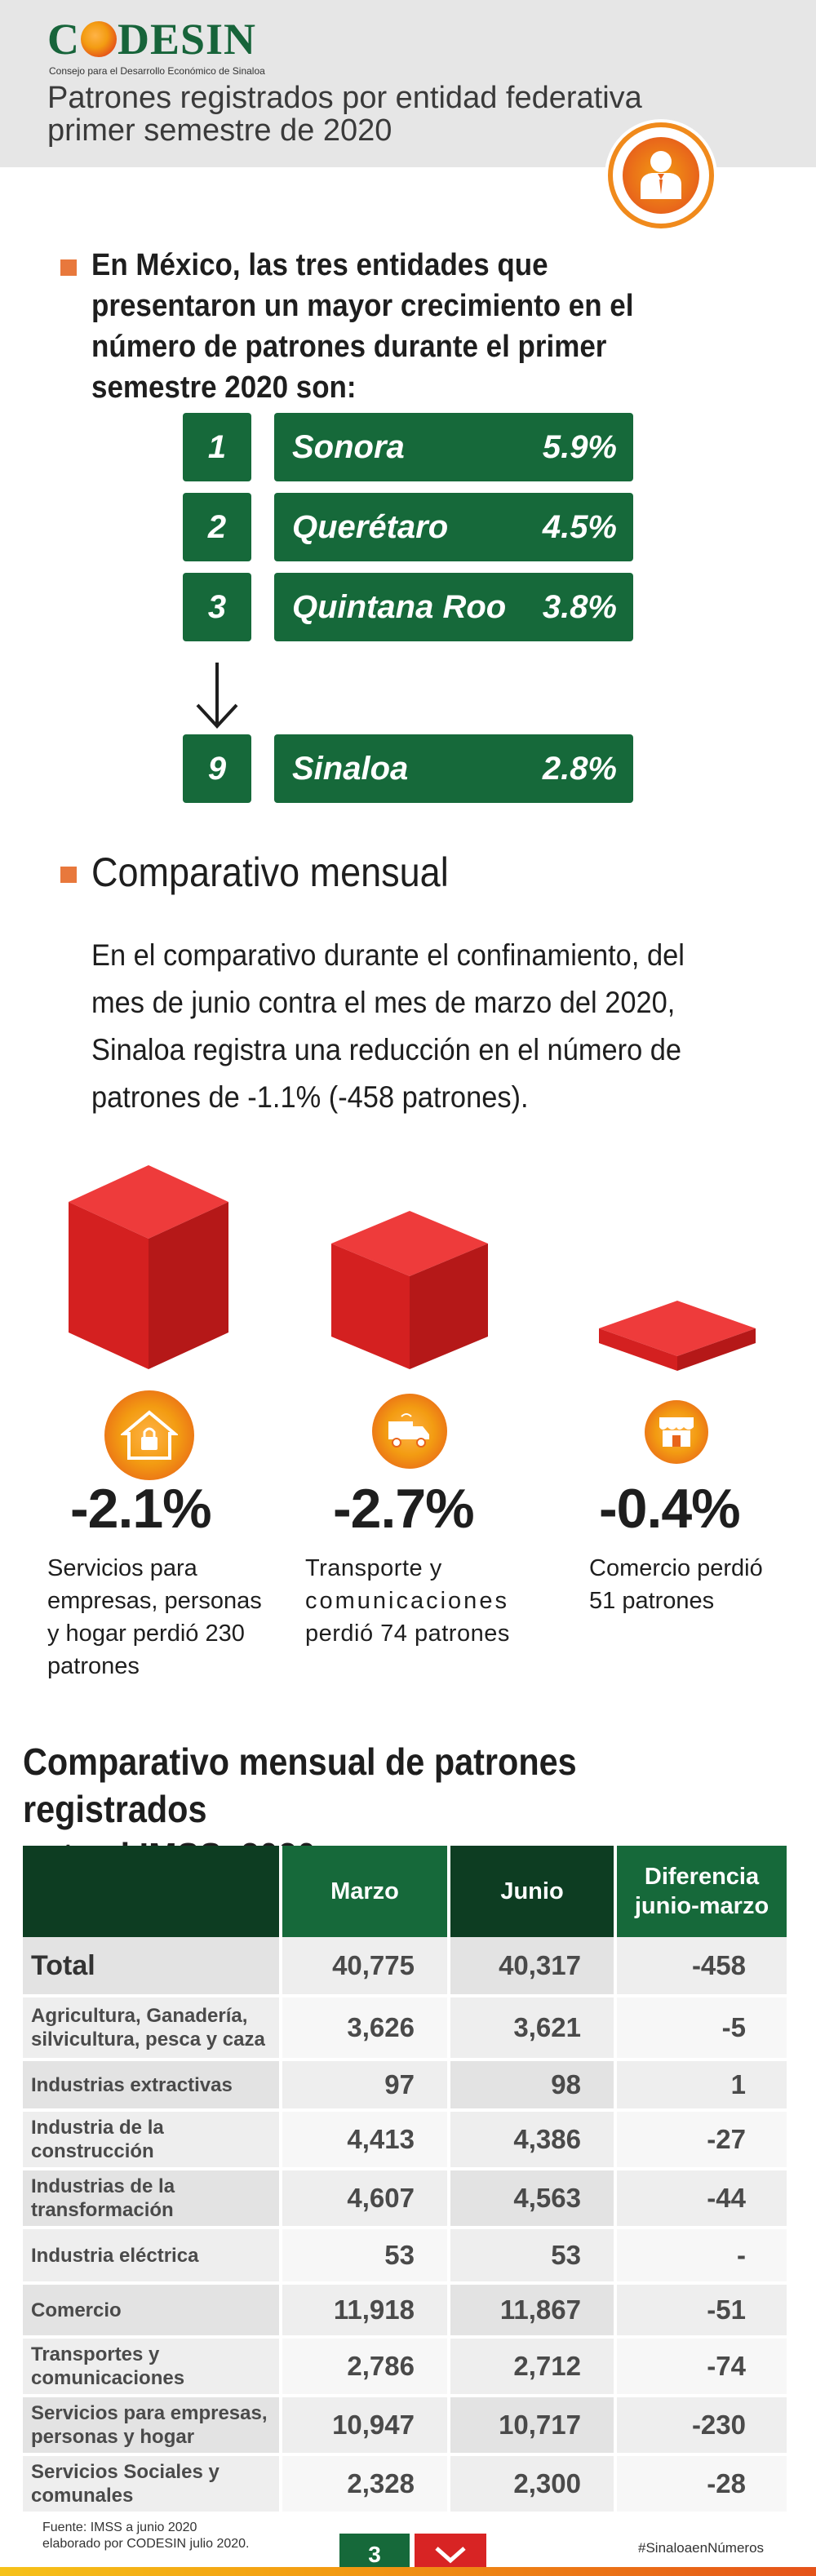 This screenshot has height=2576, width=816. I want to click on sector-pct-transporte: -2.7%, so click(404, 1509).